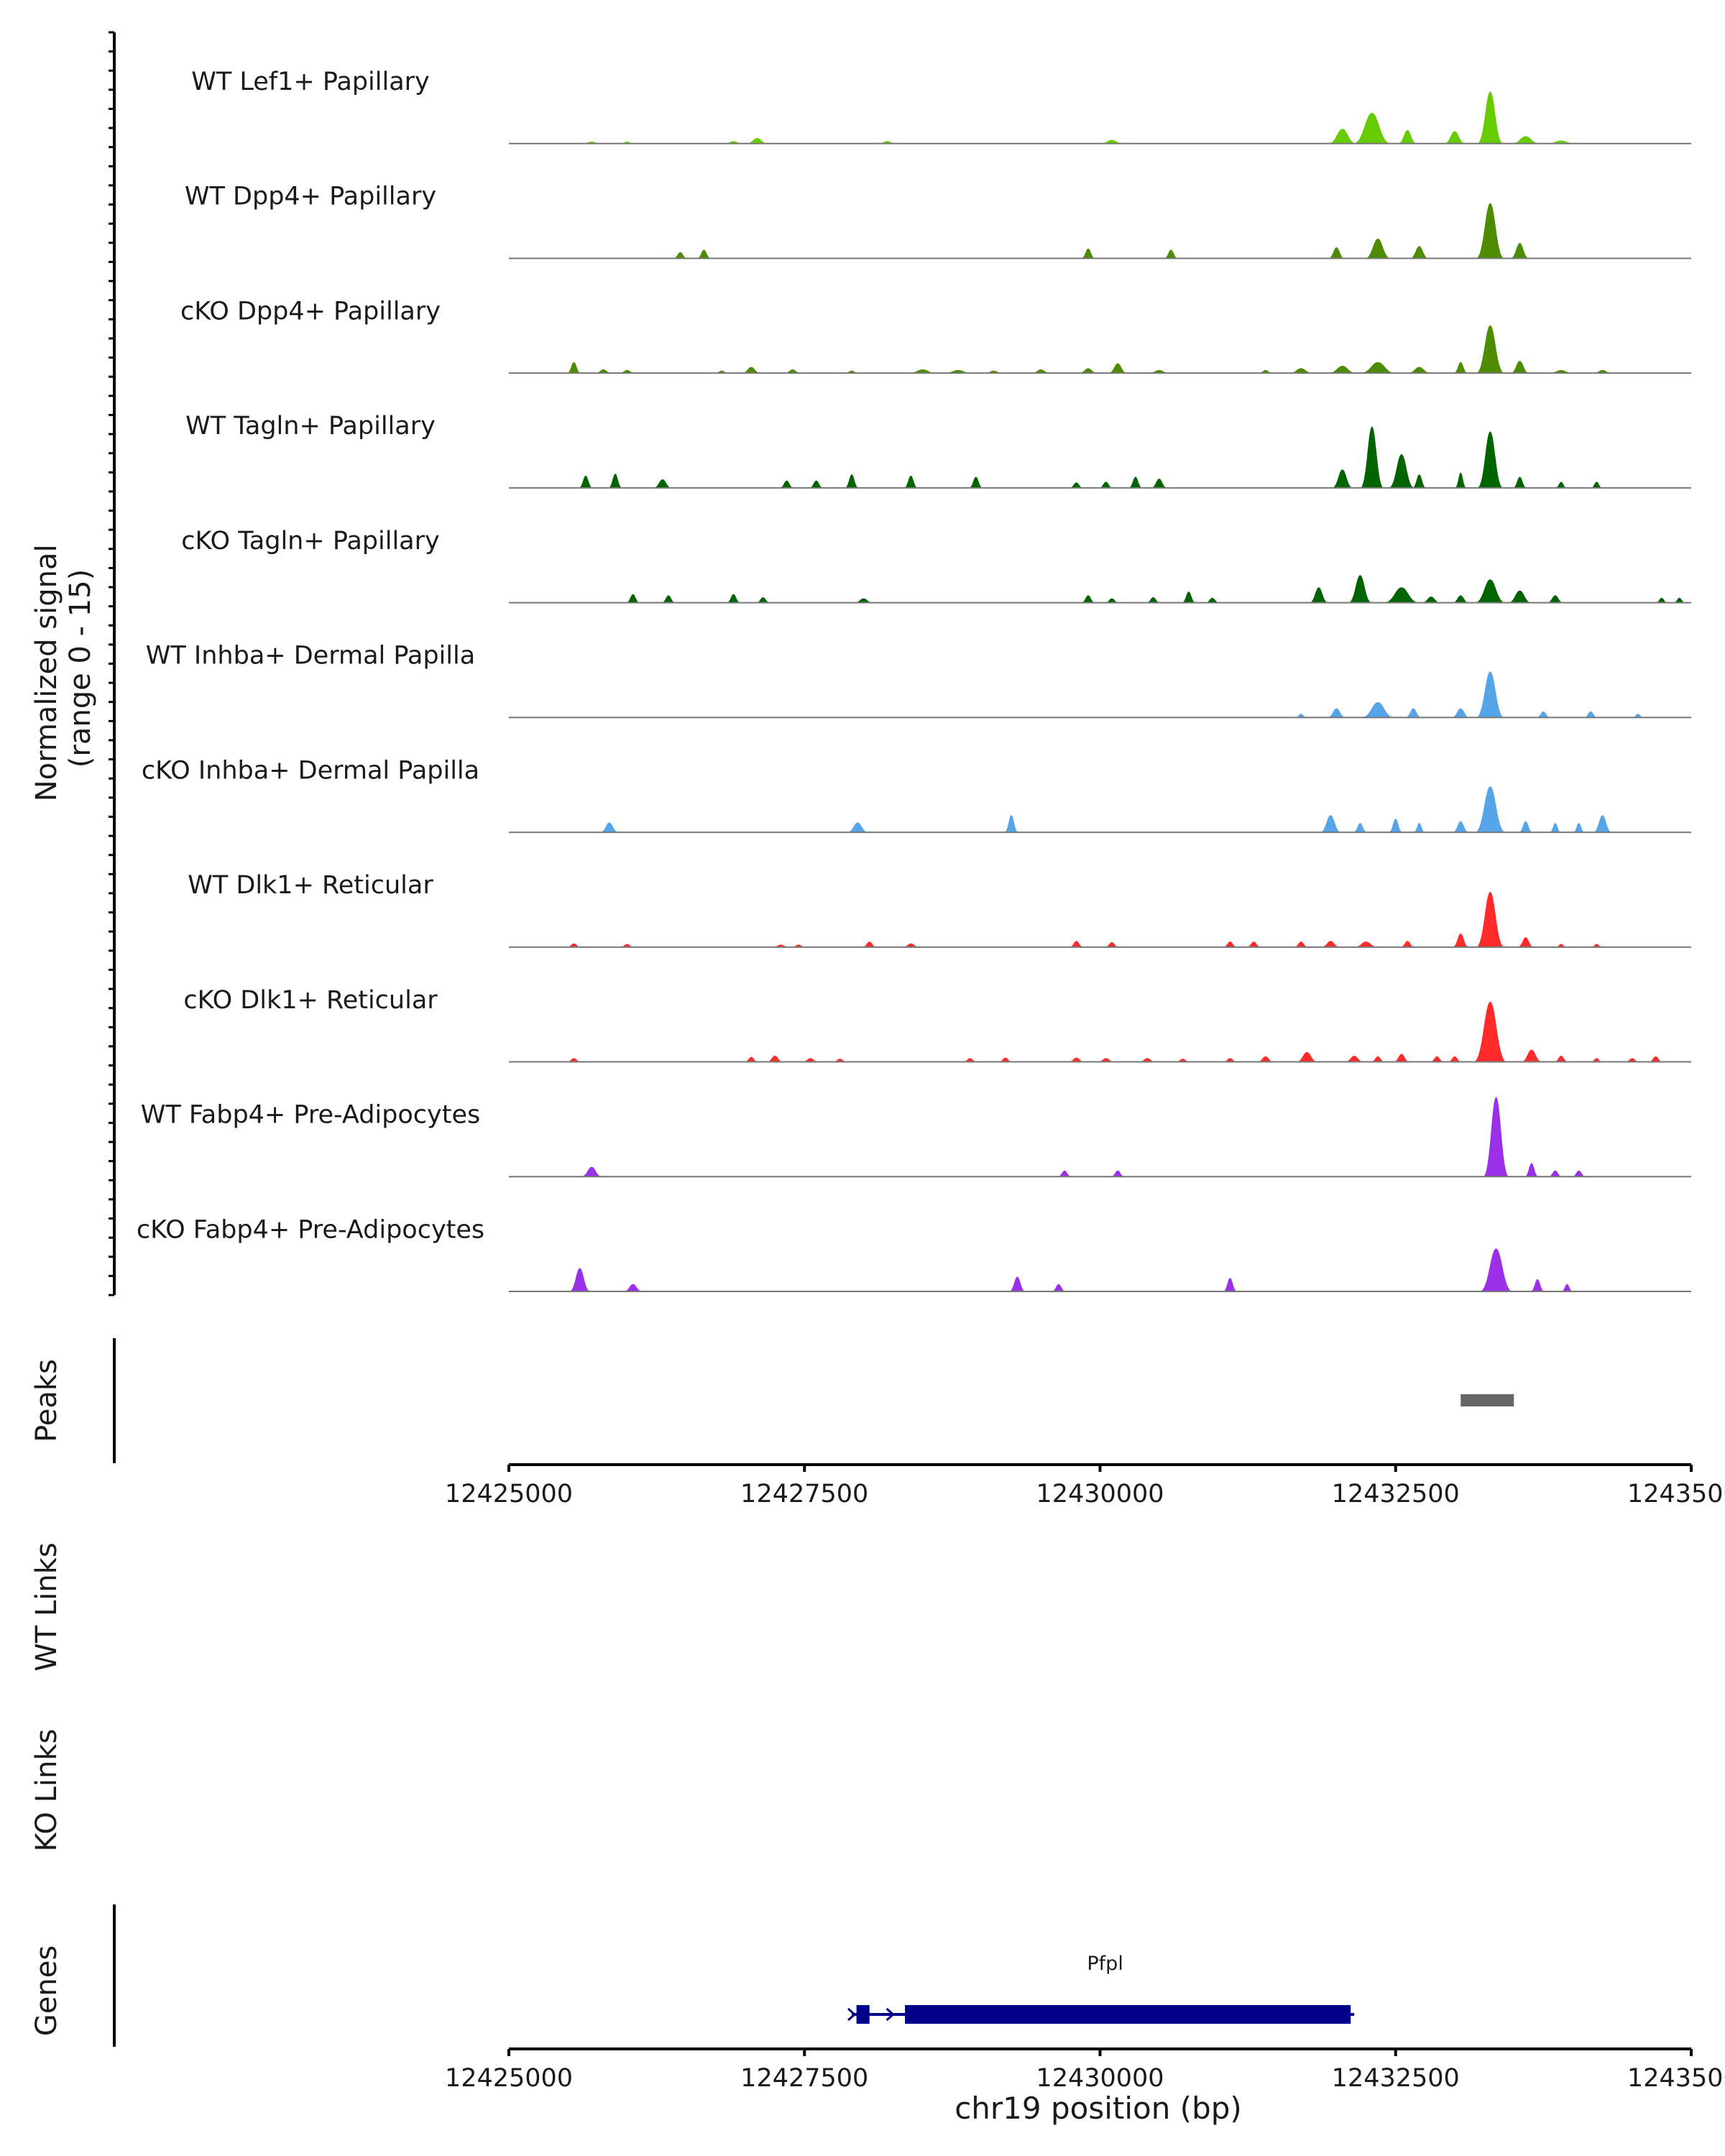 Image resolution: width=1725 pixels, height=2156 pixels. I want to click on genes-track-label: Genes, so click(46, 1991).